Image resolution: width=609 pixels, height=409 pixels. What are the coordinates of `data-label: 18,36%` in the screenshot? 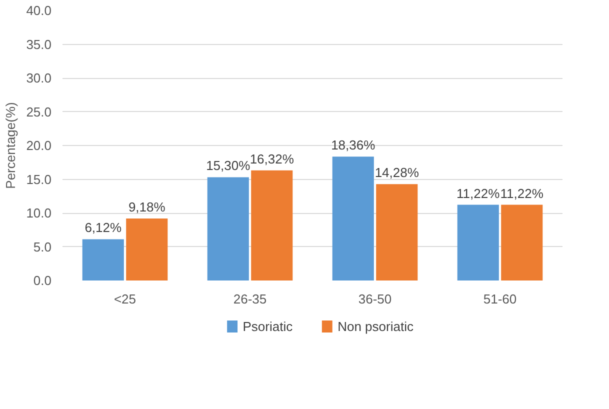 It's located at (353, 145).